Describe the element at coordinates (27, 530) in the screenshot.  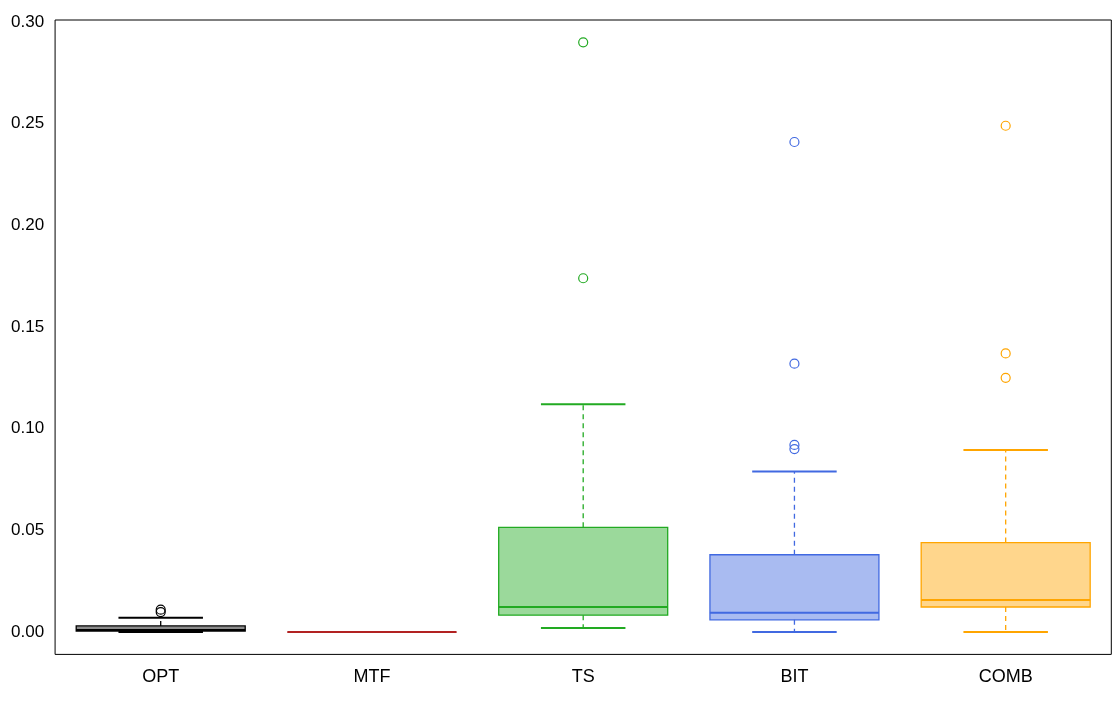
I see `y-tick-label: 0.05` at that location.